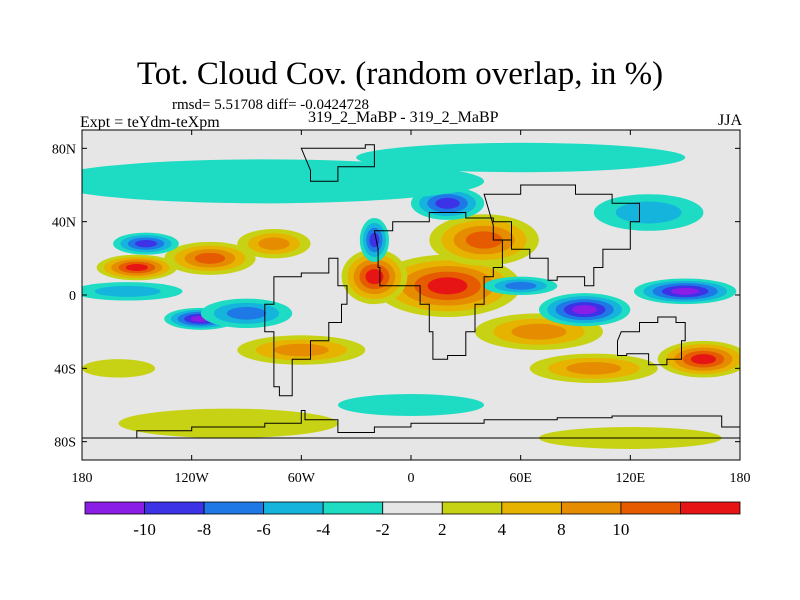 Image resolution: width=800 pixels, height=600 pixels. I want to click on colorbar-label-6: 4, so click(502, 529).